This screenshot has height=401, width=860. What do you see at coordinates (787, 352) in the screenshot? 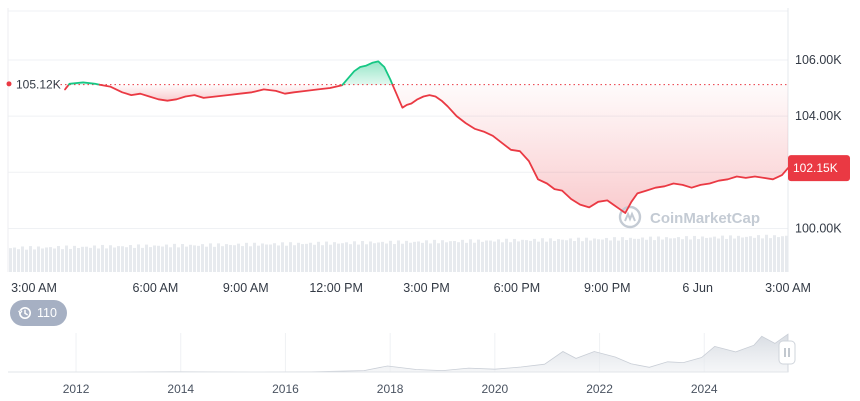
I see `navigator-handle` at bounding box center [787, 352].